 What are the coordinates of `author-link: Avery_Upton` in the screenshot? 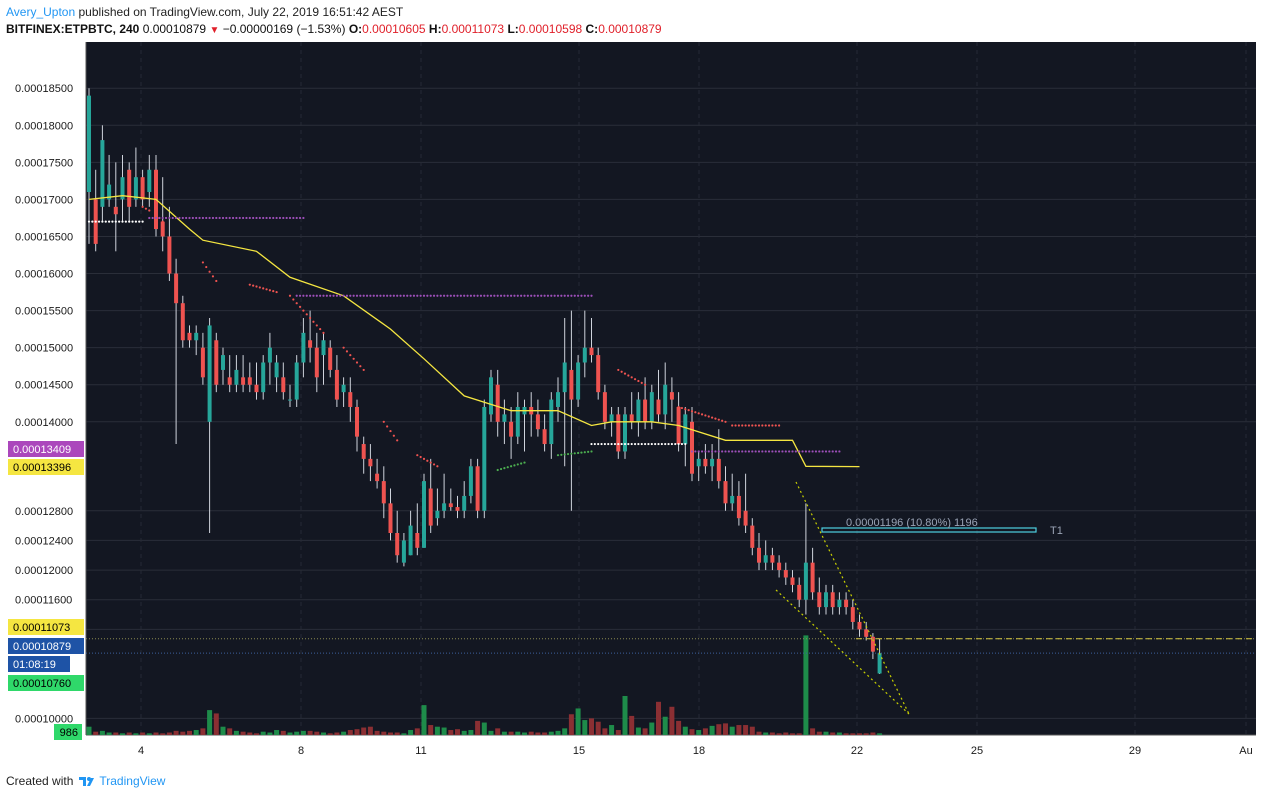 It's located at (41, 12).